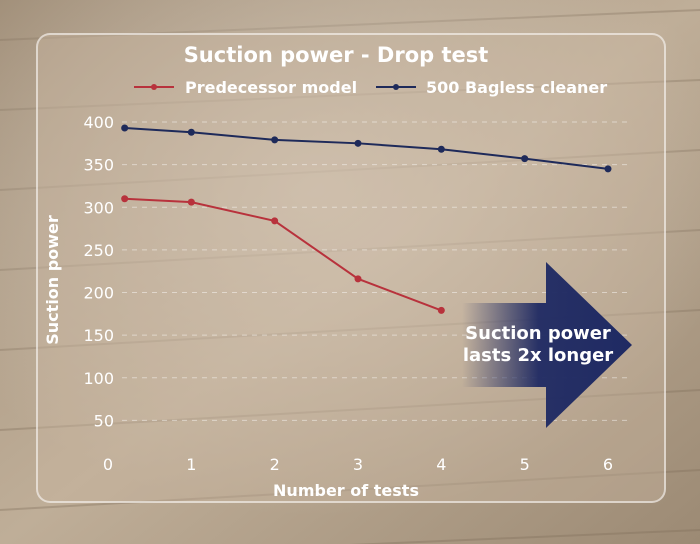 The image size is (700, 544). I want to click on x-axis-label: Number of tests, so click(346, 490).